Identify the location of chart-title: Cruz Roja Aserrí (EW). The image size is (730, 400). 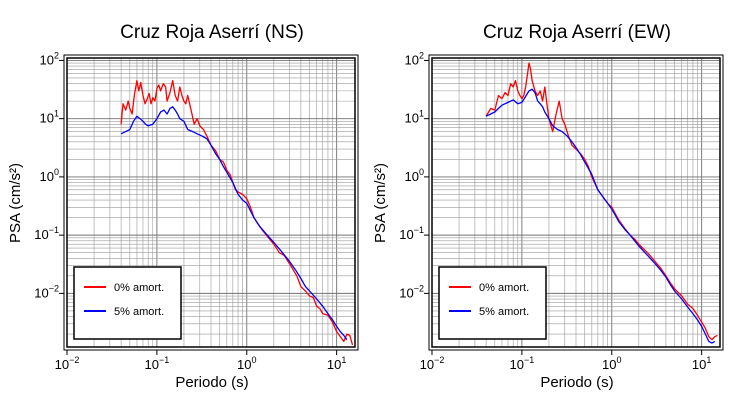
(577, 32).